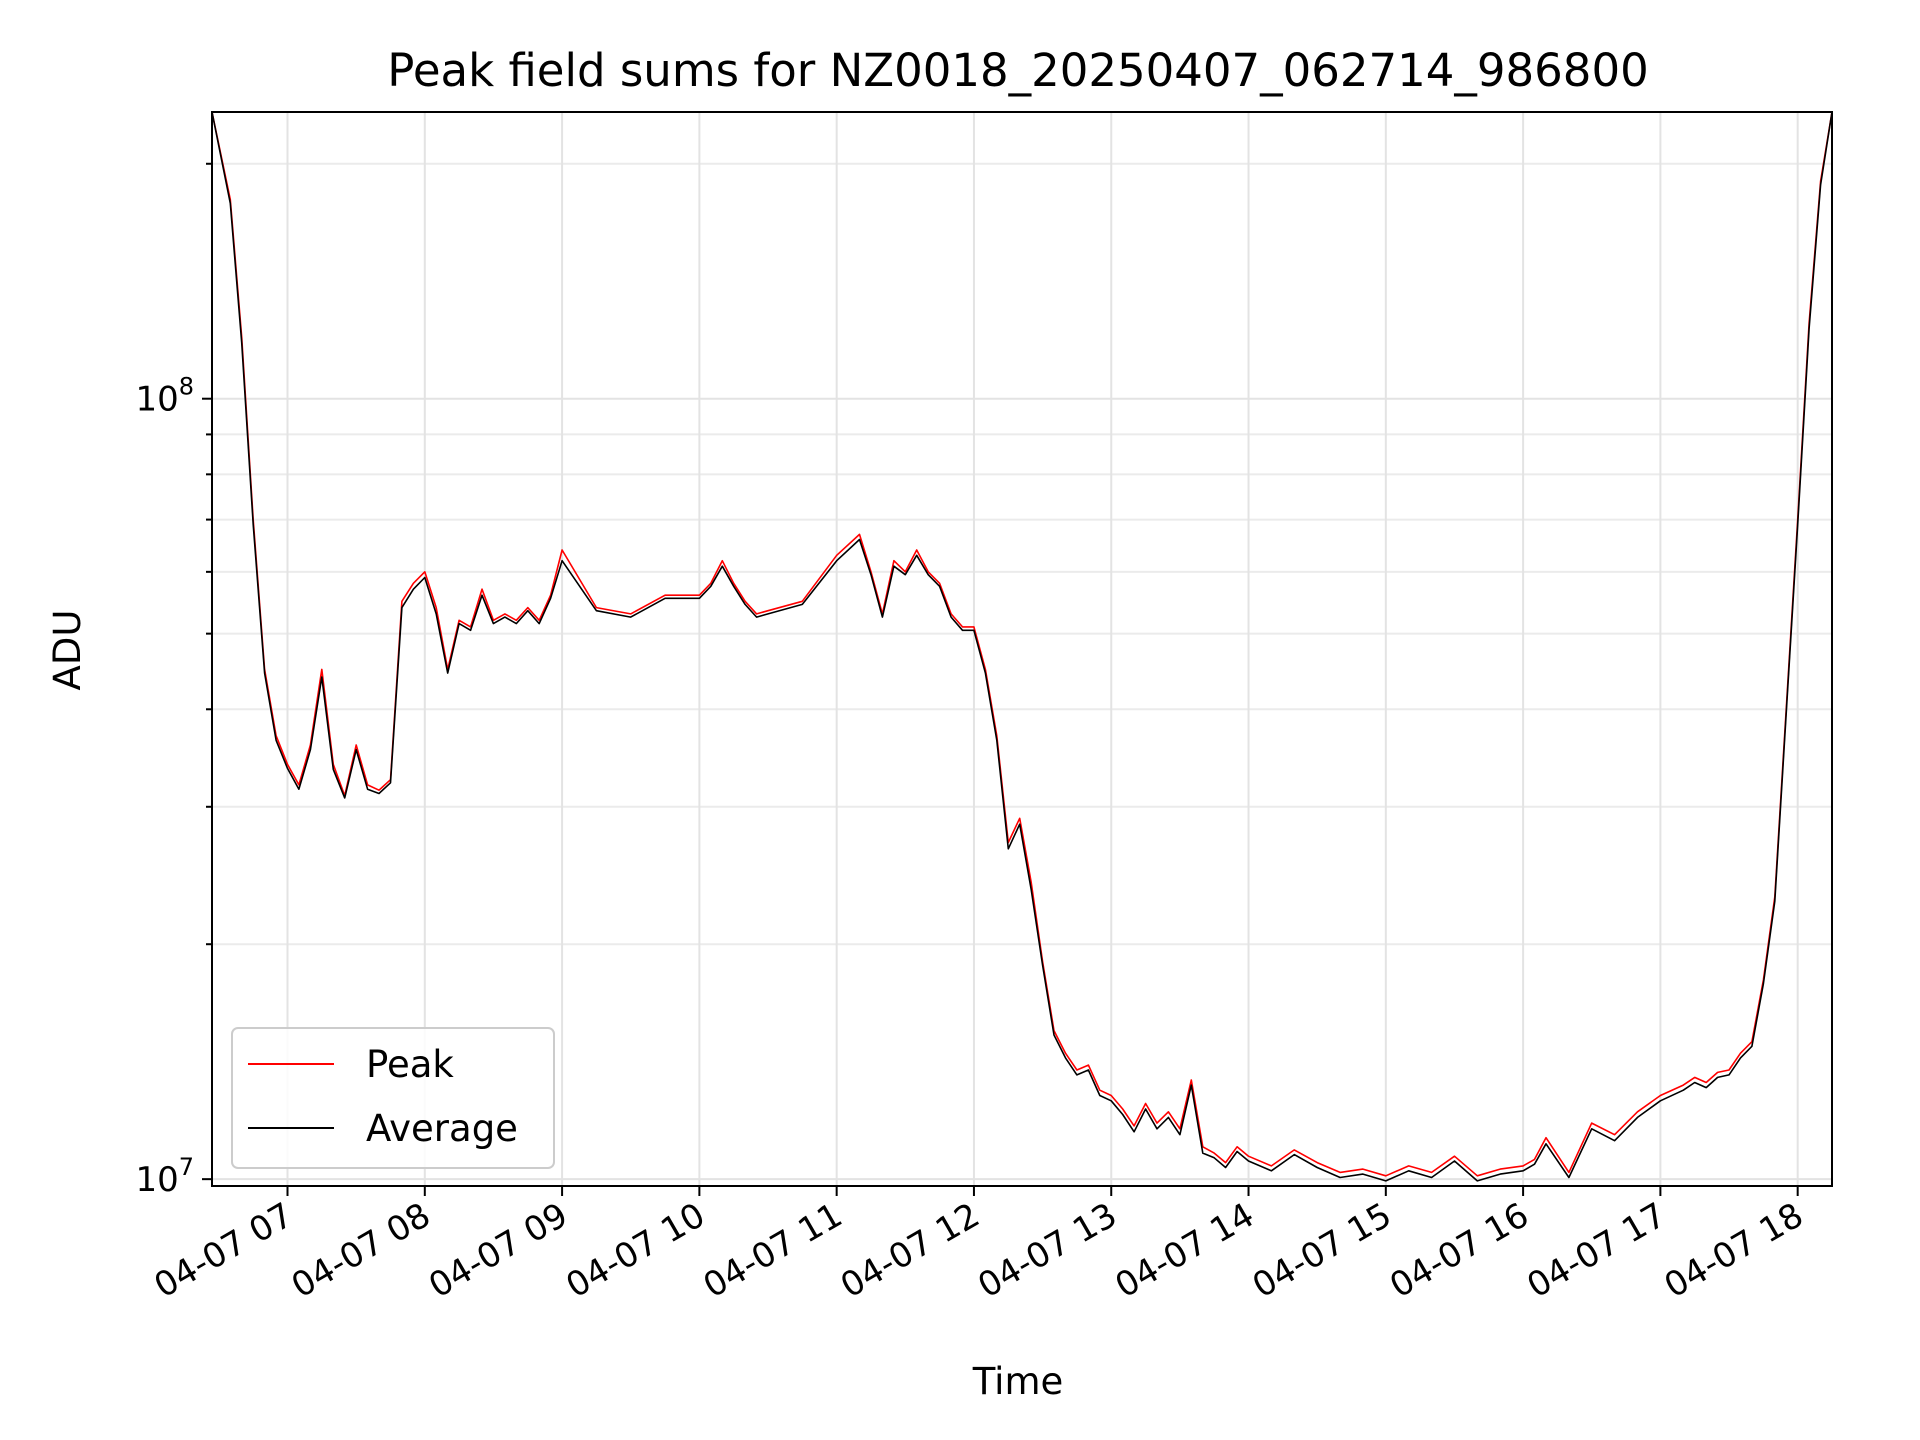 Image resolution: width=1920 pixels, height=1440 pixels. Describe the element at coordinates (1018, 1381) in the screenshot. I see `x-axis-label: Time` at that location.